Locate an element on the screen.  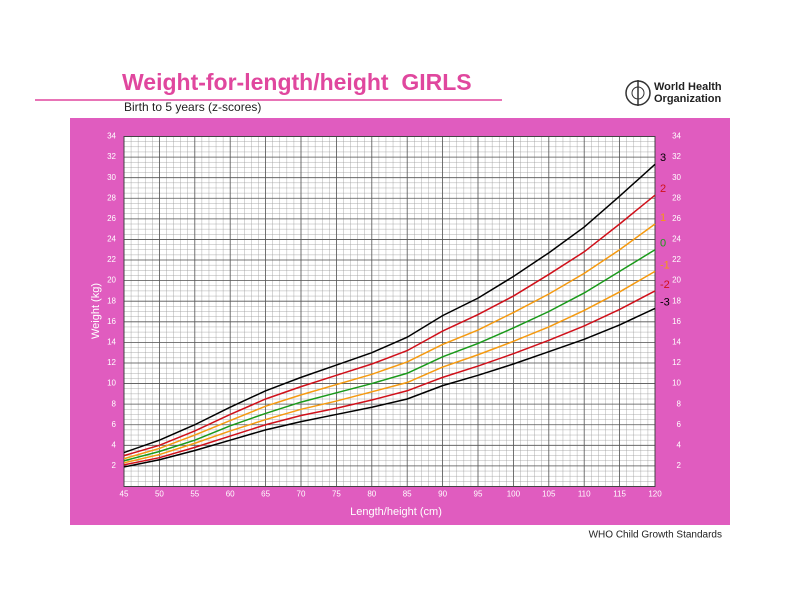
org-name-line2: Organization is located at coordinates (688, 99).